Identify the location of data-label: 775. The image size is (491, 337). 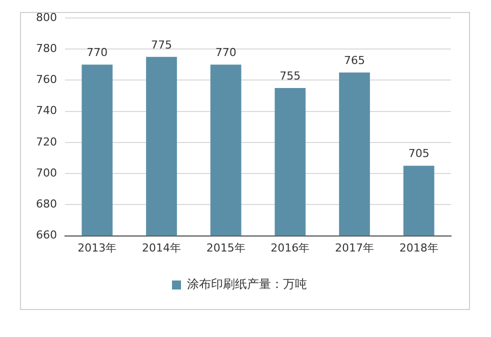
(161, 45).